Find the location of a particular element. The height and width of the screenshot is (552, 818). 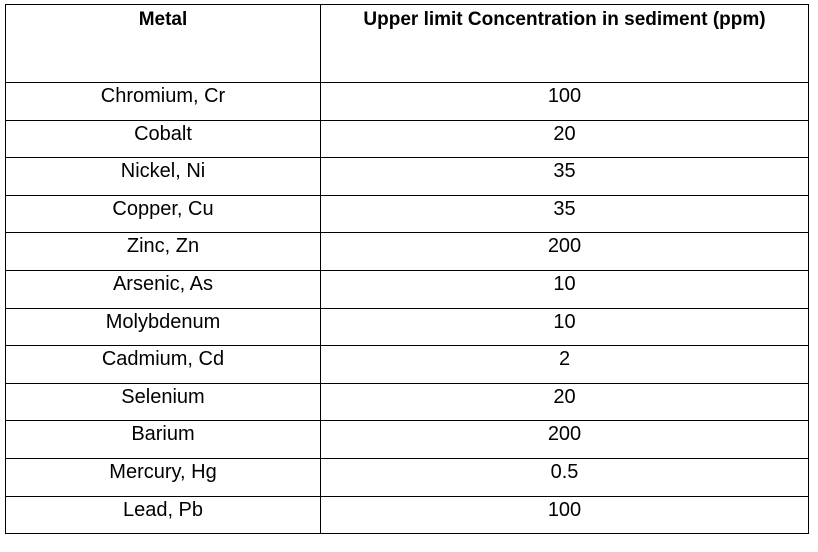

metal-cell: Barium is located at coordinates (163, 439).